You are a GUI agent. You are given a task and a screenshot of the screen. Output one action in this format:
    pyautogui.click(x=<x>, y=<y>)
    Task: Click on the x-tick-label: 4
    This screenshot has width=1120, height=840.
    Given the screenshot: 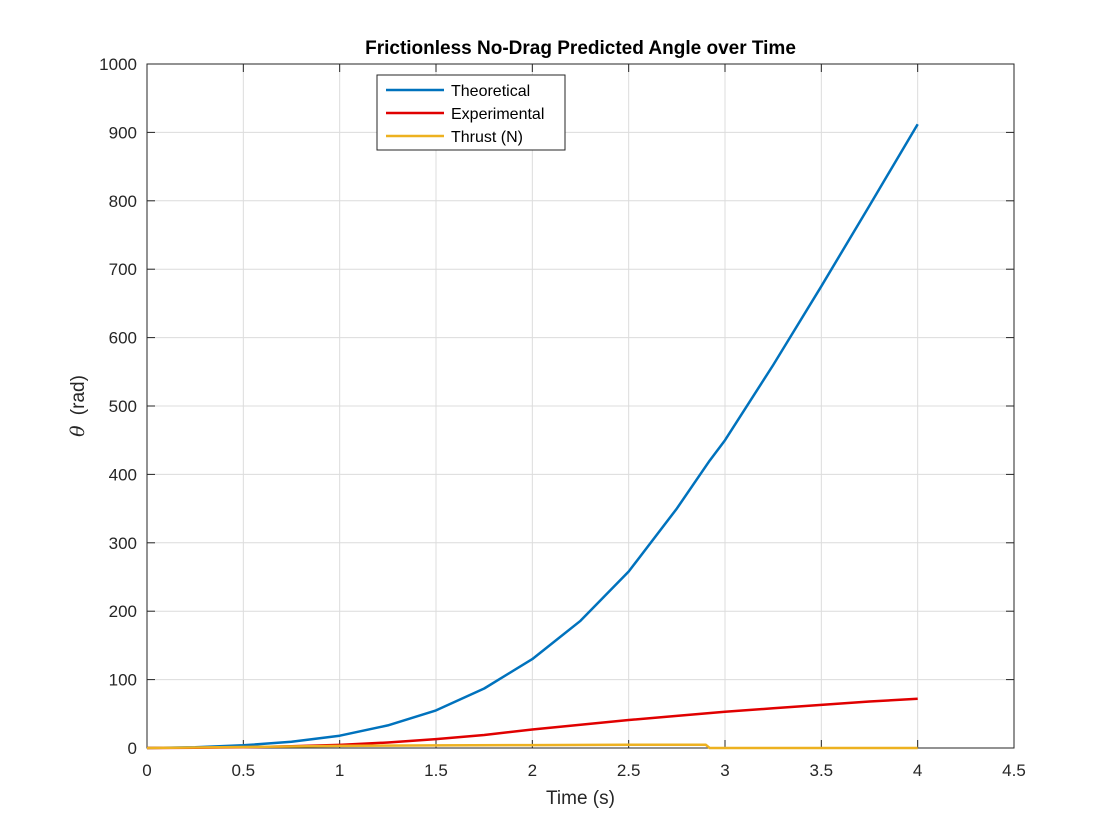 What is the action you would take?
    pyautogui.click(x=917, y=770)
    